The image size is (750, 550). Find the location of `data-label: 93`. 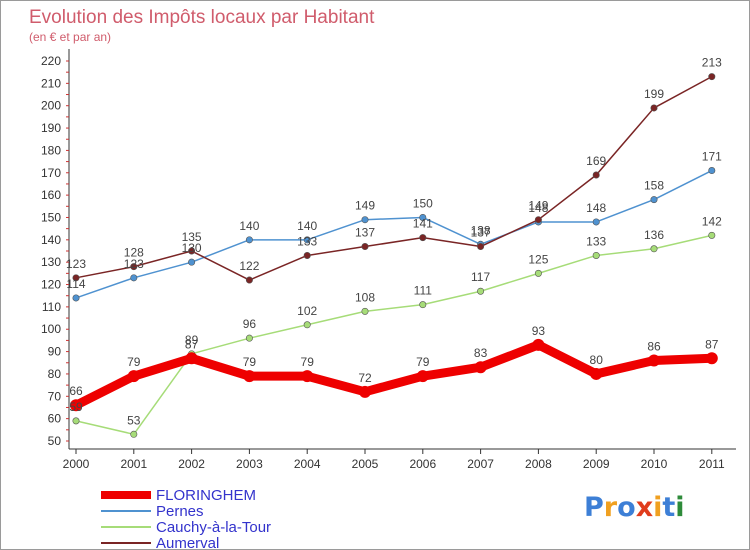

data-label: 93 is located at coordinates (539, 331).